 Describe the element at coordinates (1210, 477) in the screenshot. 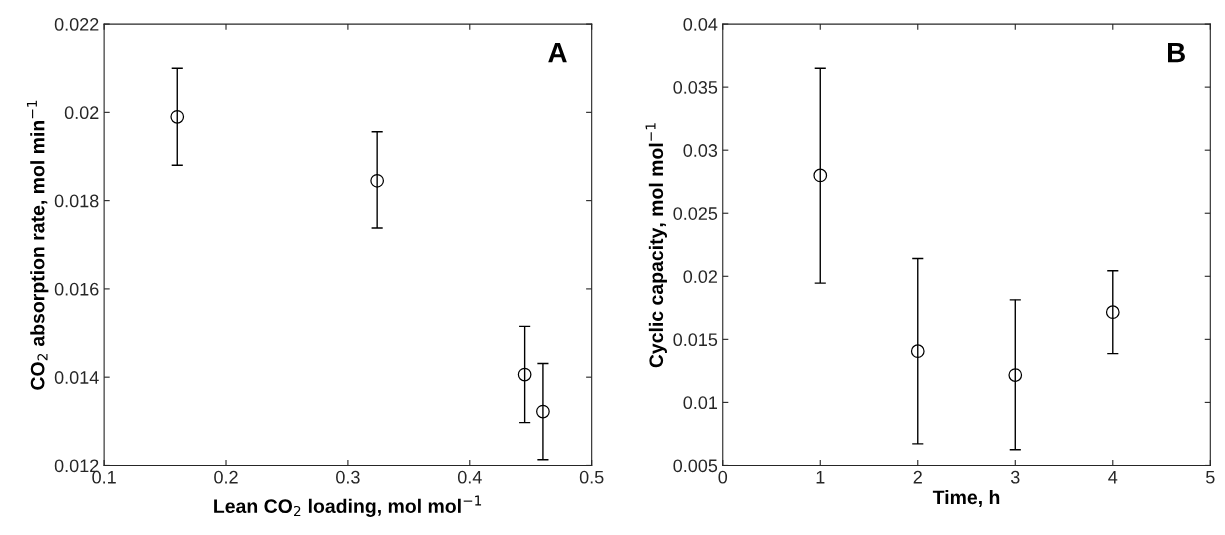

I see `x-tick-label: 5` at that location.